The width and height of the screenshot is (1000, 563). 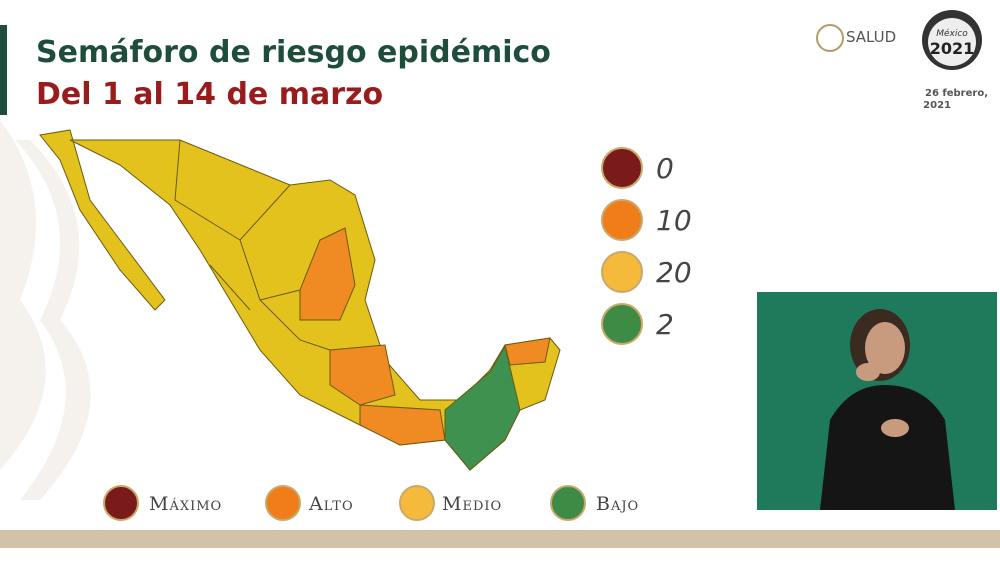 I want to click on date-year: 2021, so click(x=937, y=105).